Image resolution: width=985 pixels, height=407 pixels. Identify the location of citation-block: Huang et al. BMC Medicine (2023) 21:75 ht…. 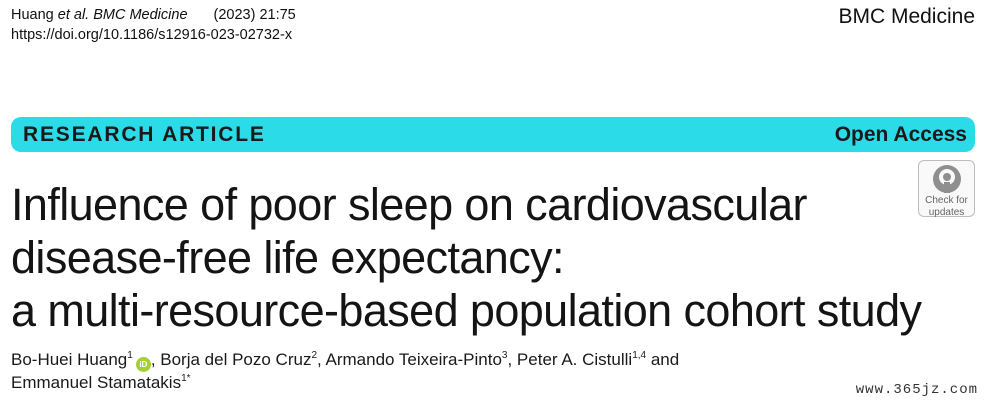
(153, 25).